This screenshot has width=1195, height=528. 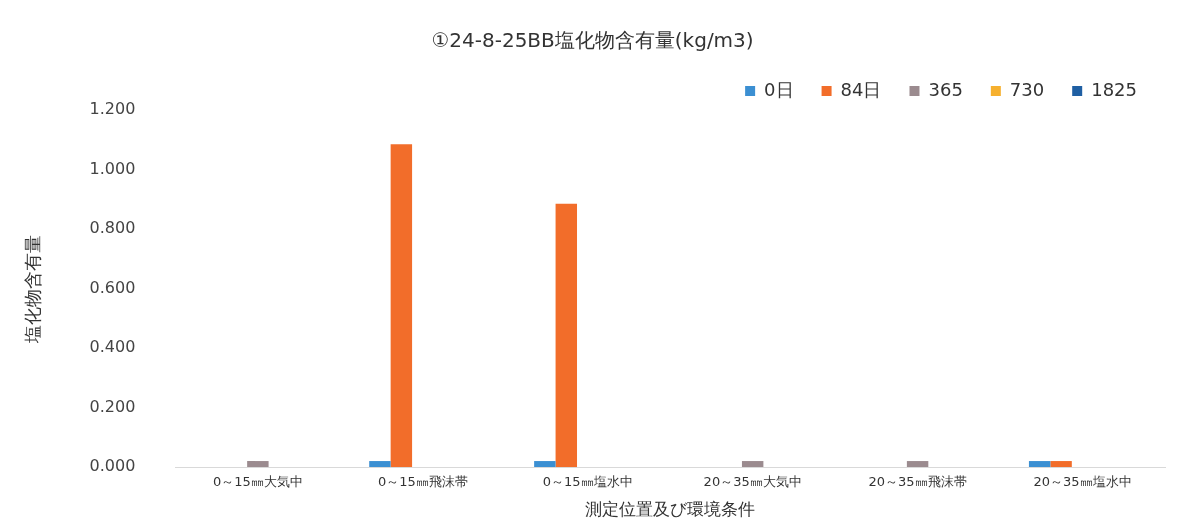 I want to click on x-axis-title: 測定位置及び環境条件, so click(x=670, y=509).